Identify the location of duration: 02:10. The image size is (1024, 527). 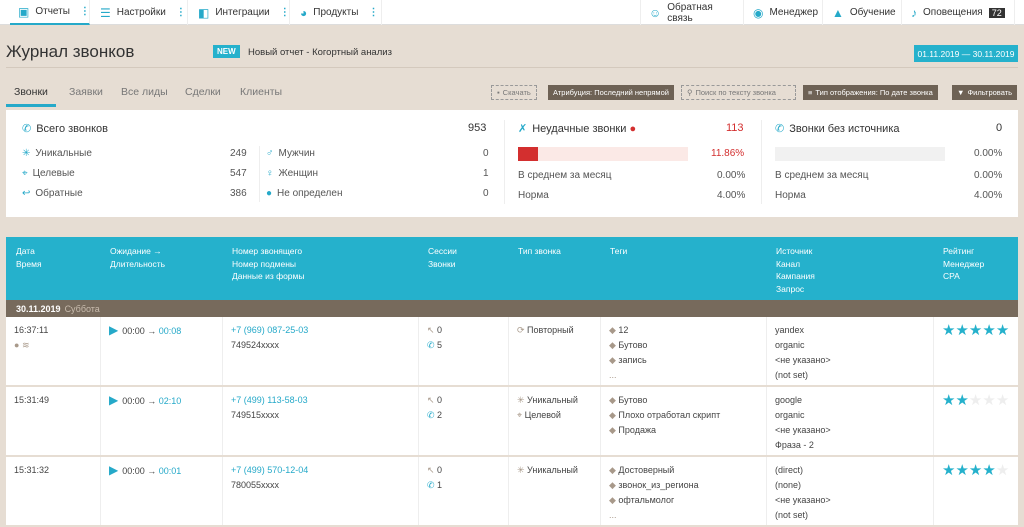
(170, 401).